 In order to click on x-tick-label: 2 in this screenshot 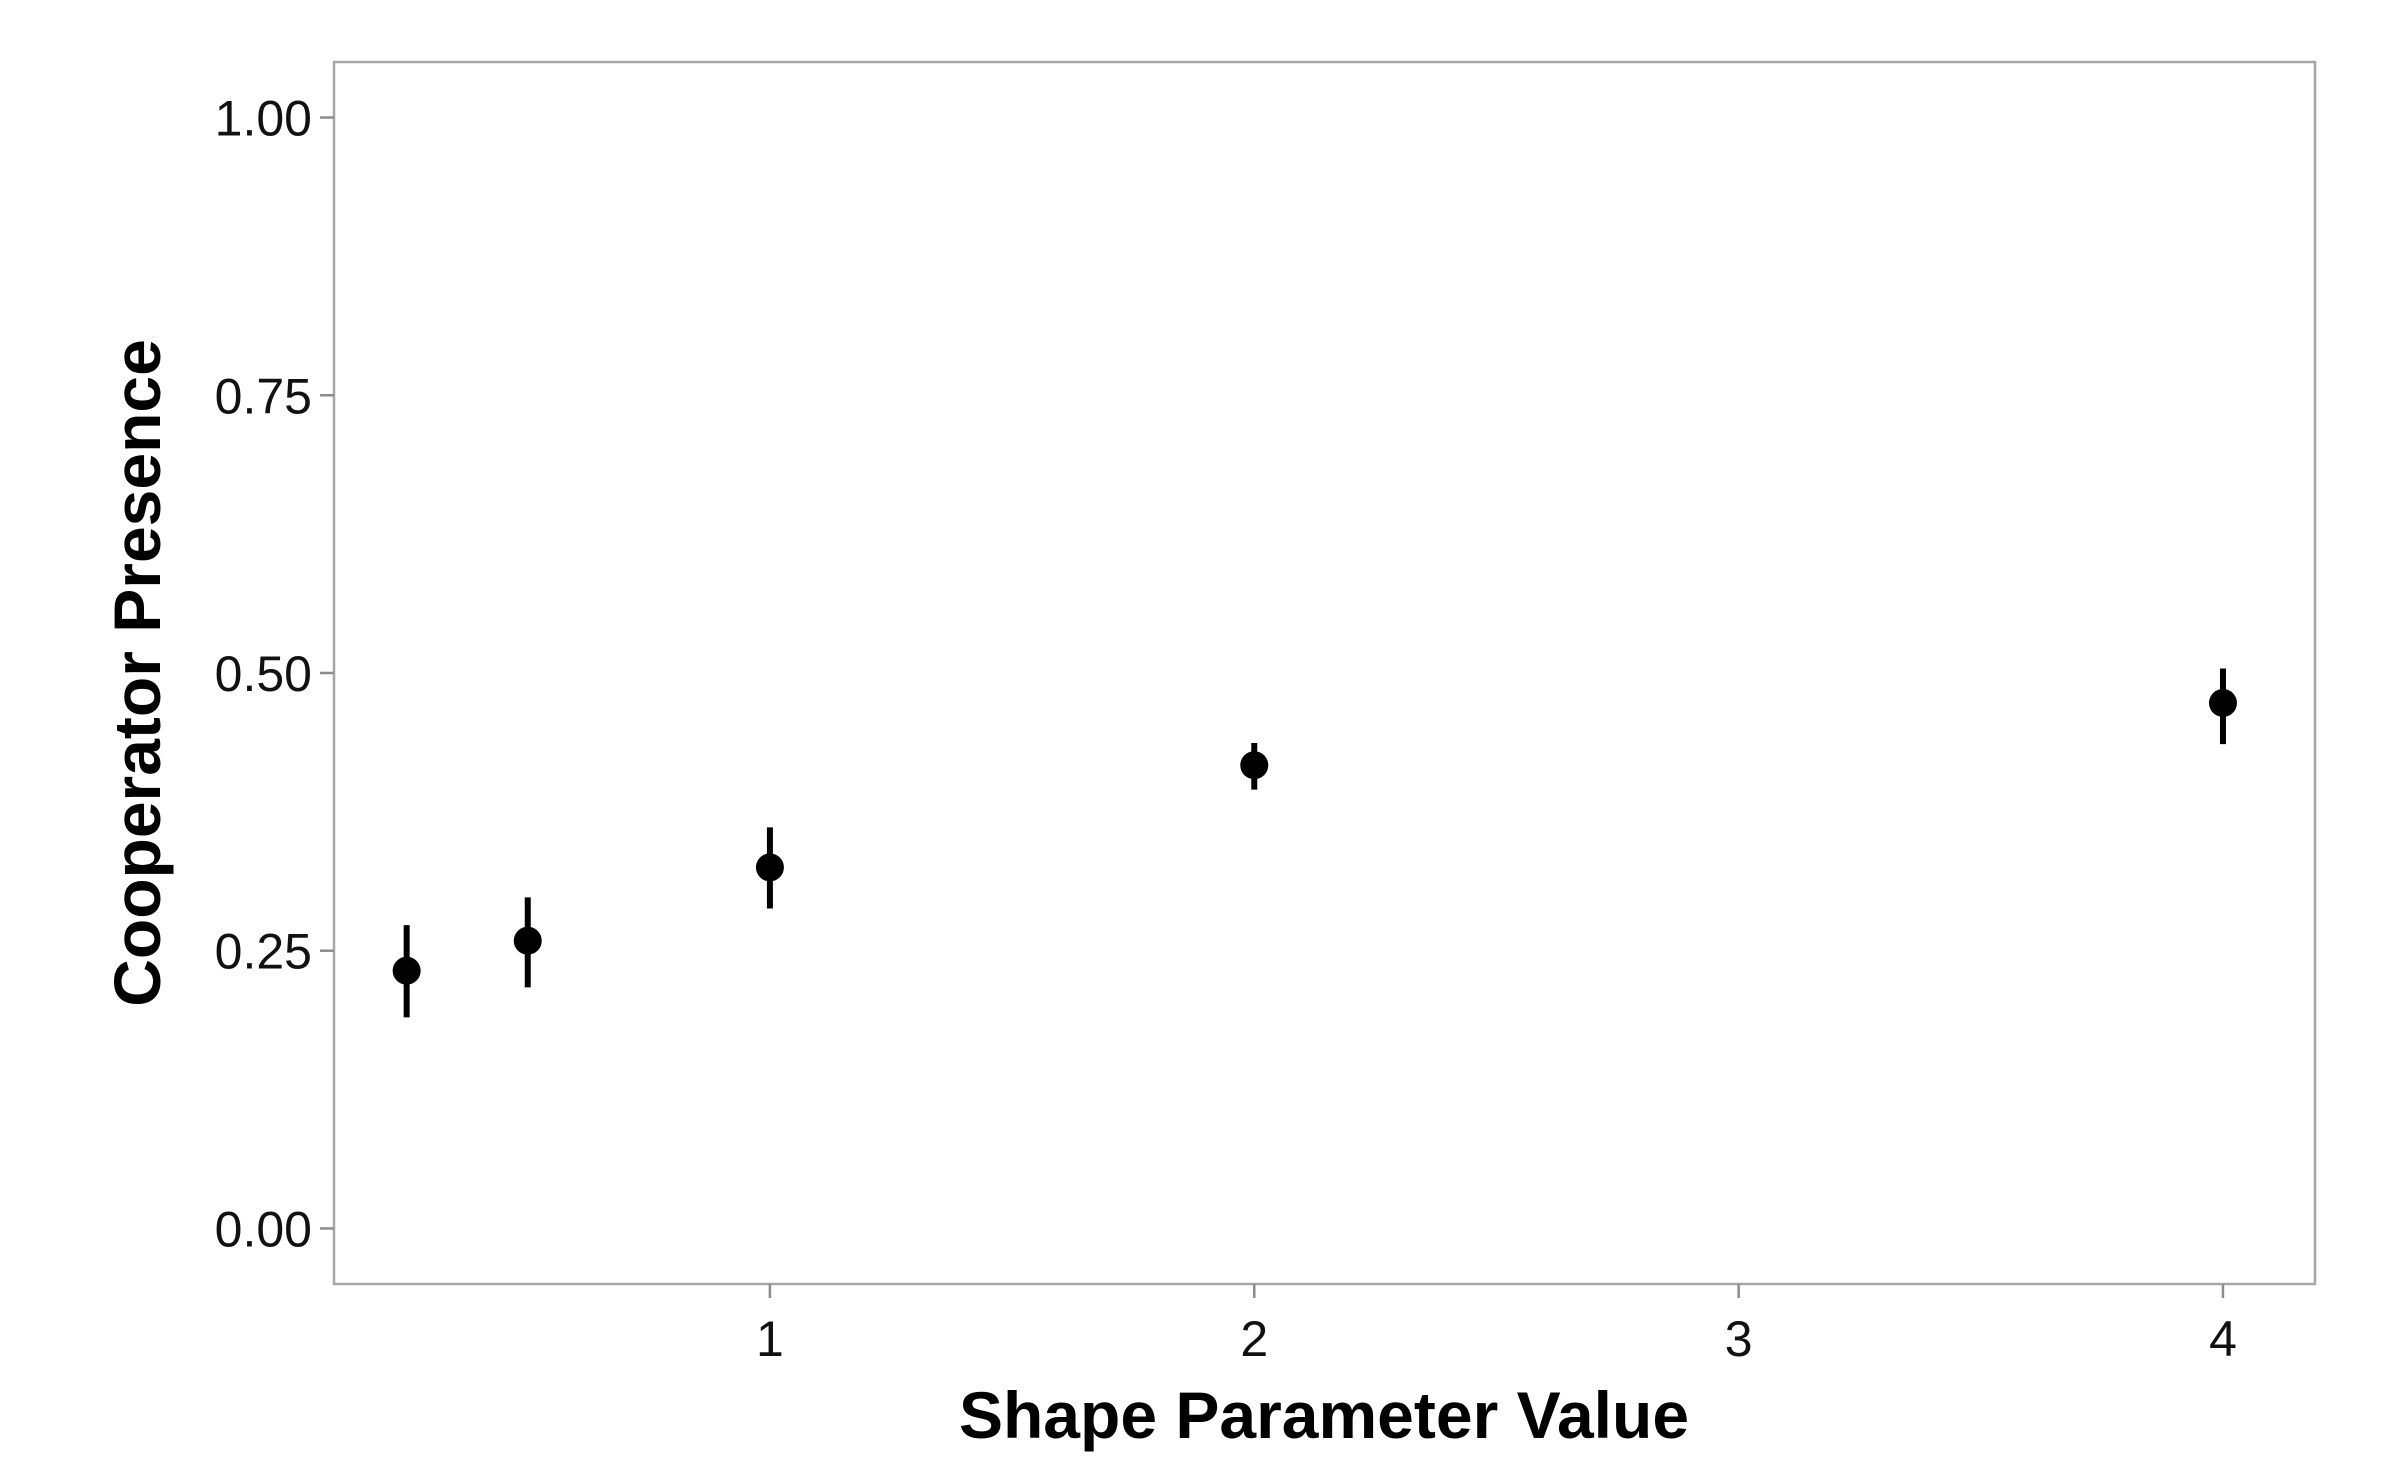, I will do `click(1254, 1339)`.